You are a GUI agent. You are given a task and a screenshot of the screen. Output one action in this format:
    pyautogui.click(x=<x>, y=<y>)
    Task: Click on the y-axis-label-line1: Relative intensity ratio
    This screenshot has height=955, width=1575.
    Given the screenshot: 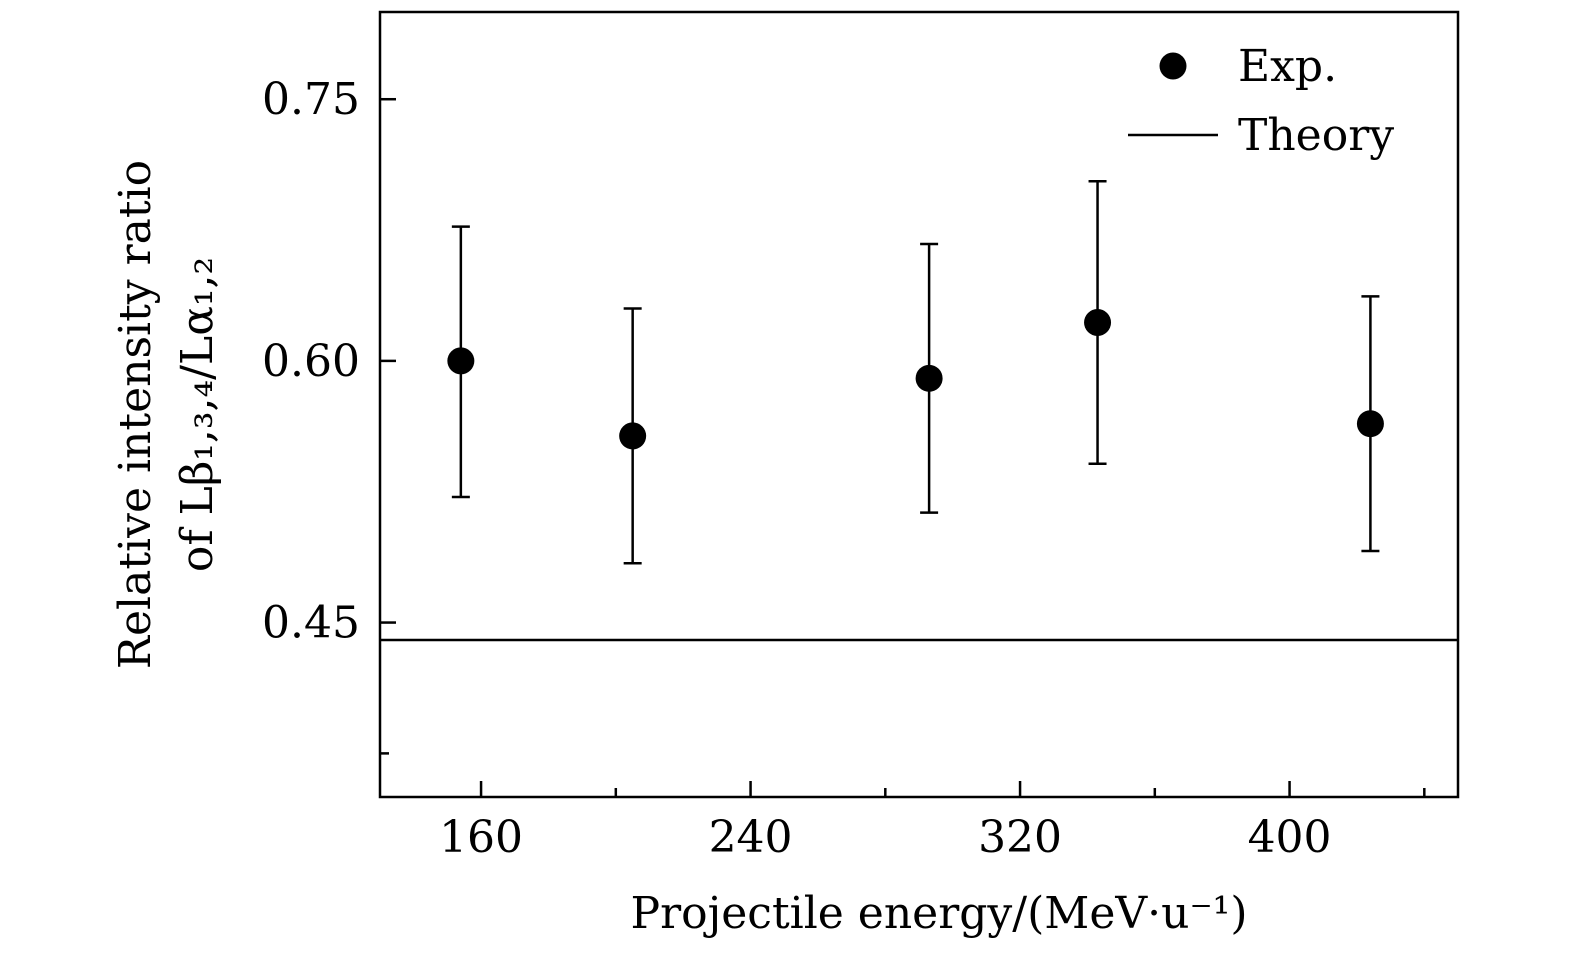 What is the action you would take?
    pyautogui.click(x=135, y=414)
    